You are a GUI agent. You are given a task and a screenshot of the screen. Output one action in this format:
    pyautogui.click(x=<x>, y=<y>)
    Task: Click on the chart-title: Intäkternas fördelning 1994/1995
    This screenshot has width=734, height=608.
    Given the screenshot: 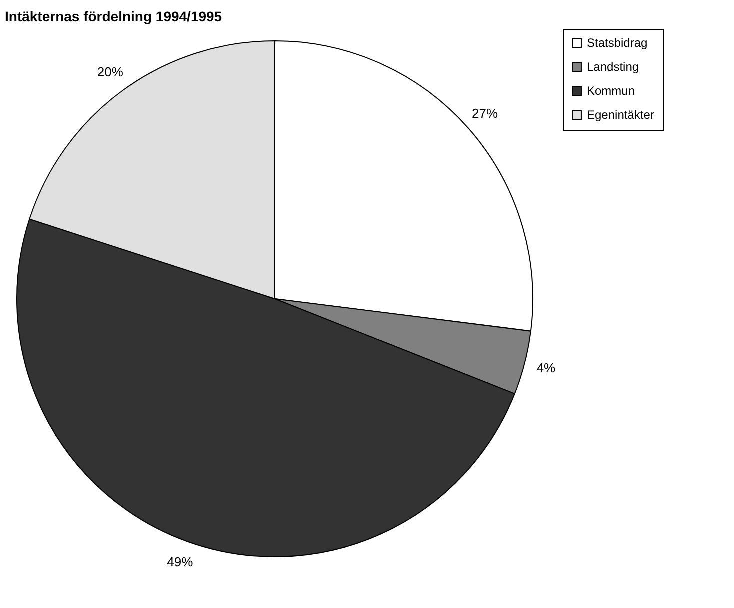 What is the action you would take?
    pyautogui.click(x=113, y=16)
    